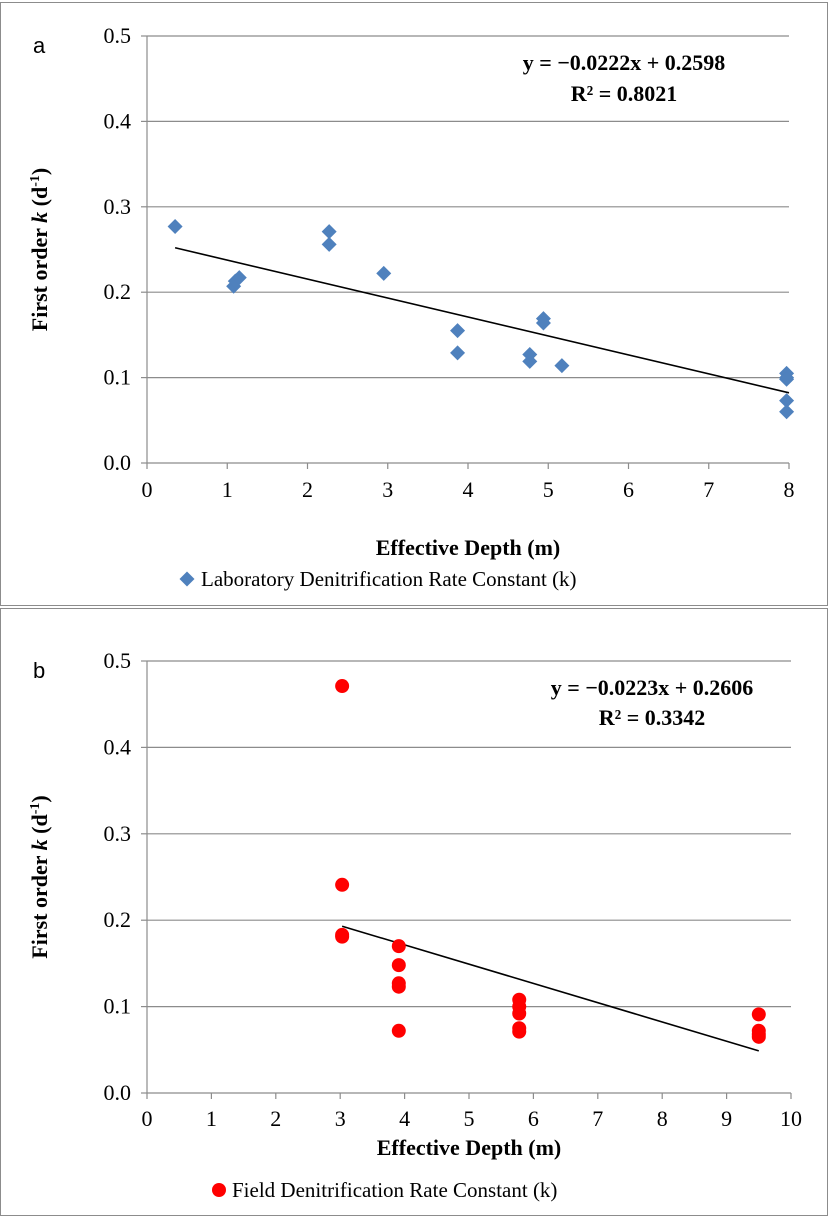 The width and height of the screenshot is (831, 1218). I want to click on trendline-equation: y = −0.0223x + 0.2606, so click(652, 687).